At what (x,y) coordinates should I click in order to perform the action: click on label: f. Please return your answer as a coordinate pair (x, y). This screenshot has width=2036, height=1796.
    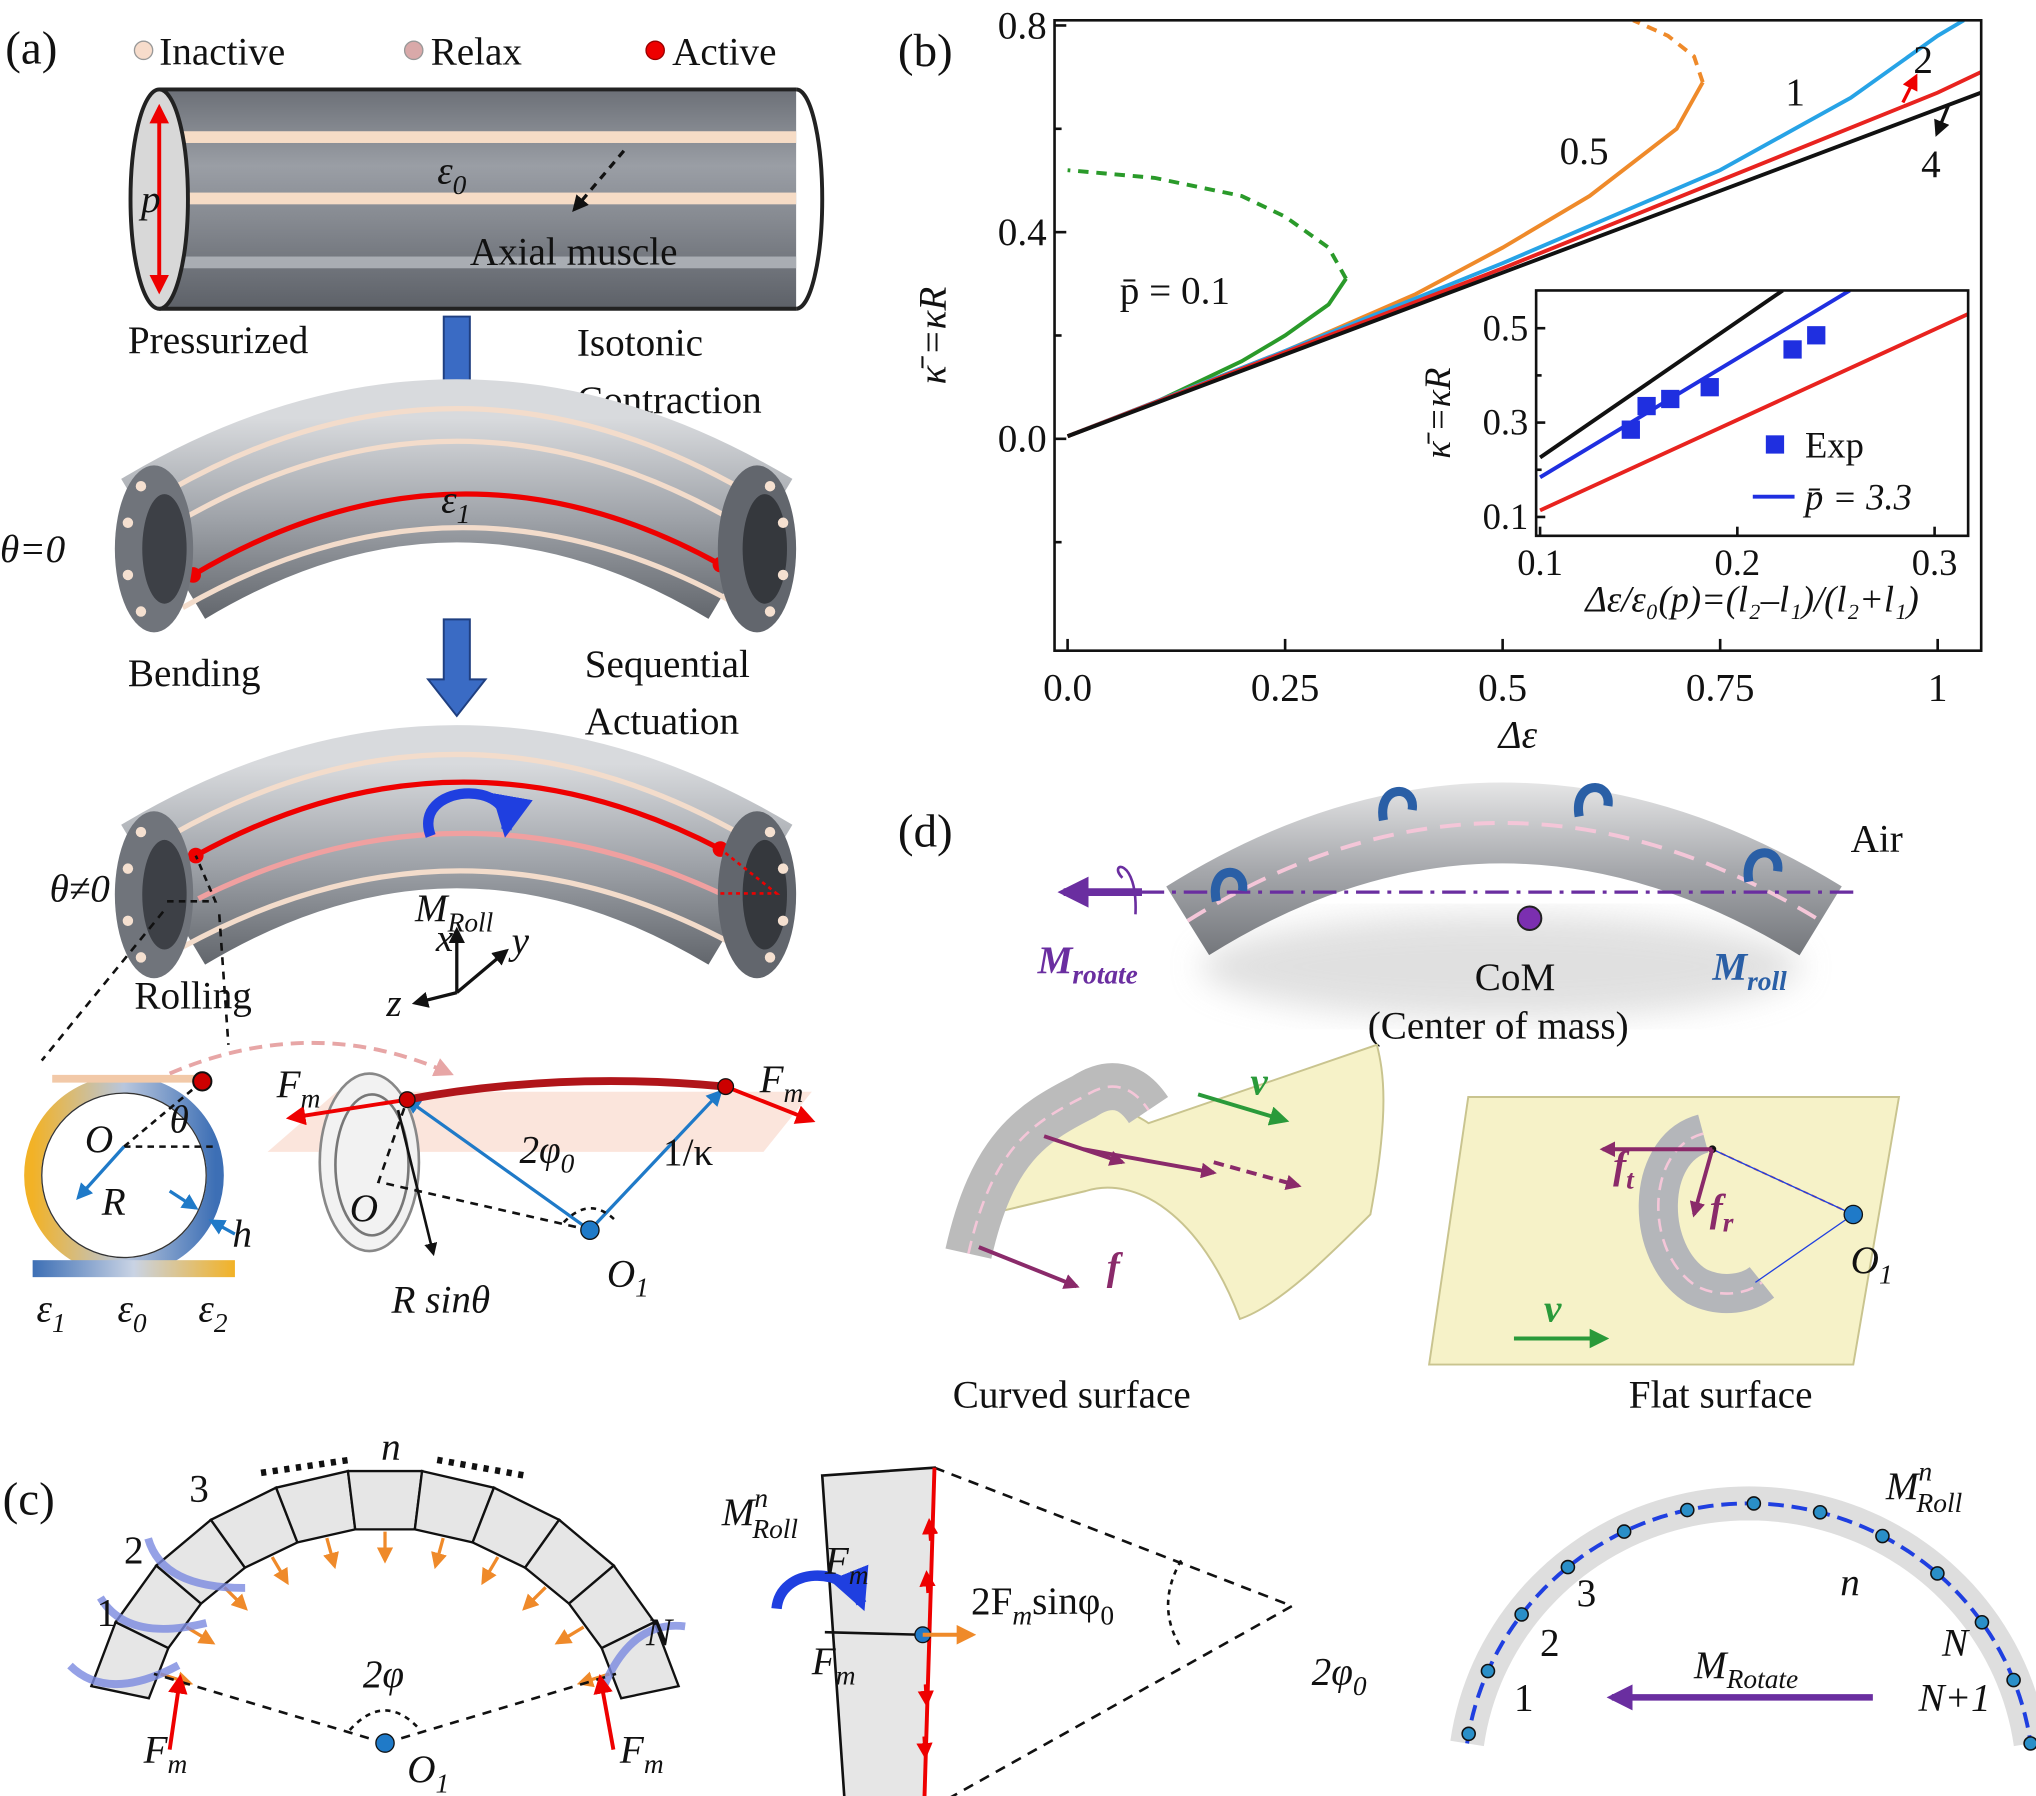
    Looking at the image, I should click on (1115, 1267).